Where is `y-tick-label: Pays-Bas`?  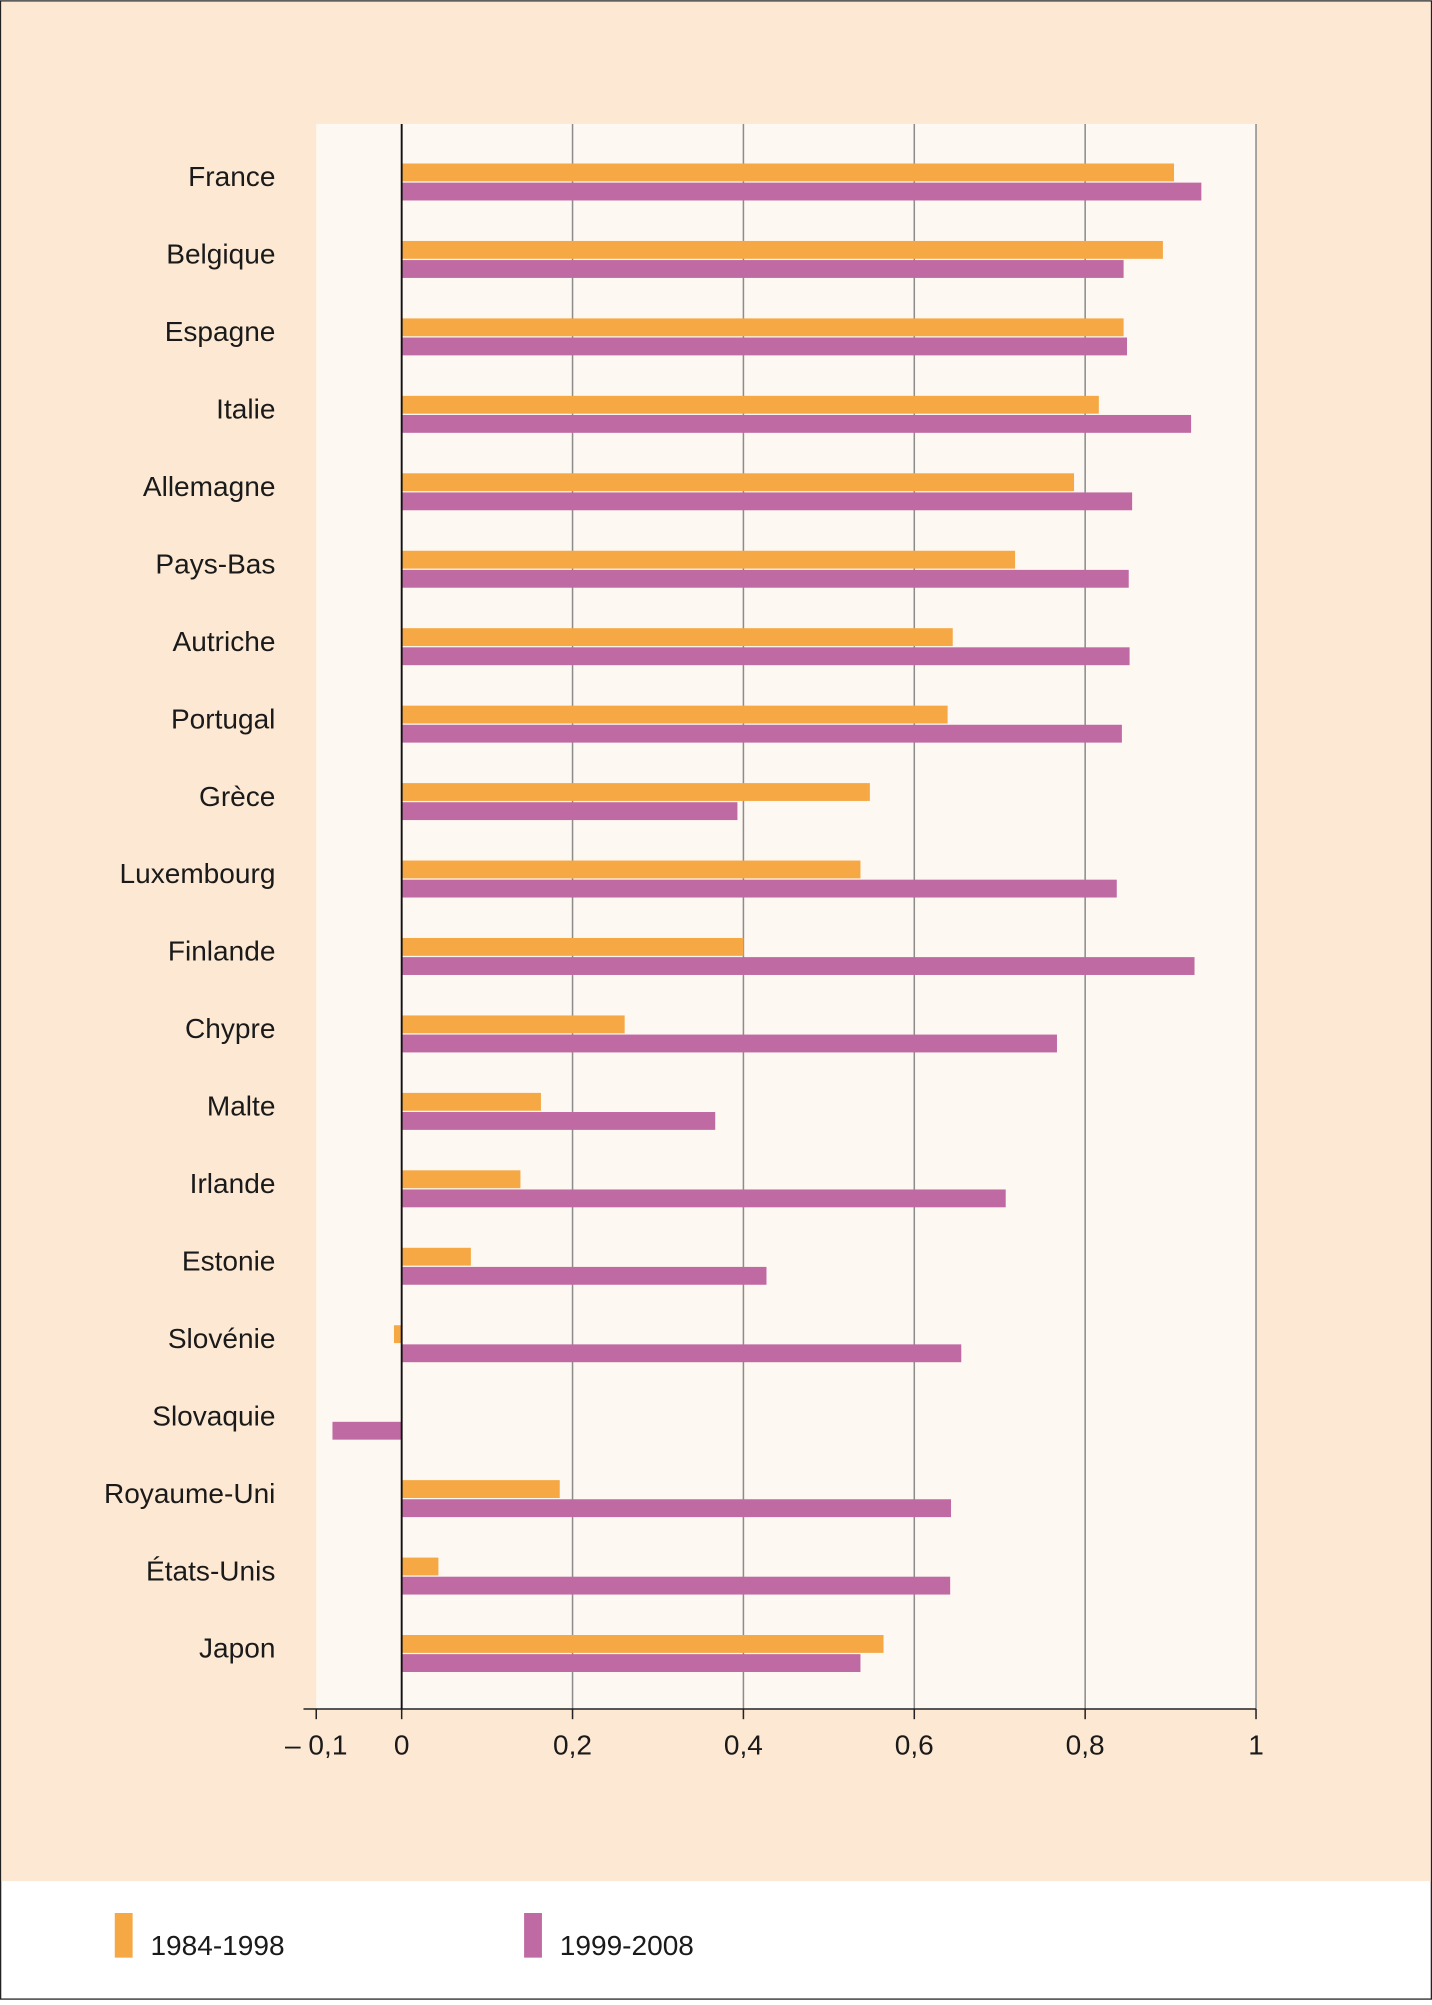
y-tick-label: Pays-Bas is located at coordinates (215, 563).